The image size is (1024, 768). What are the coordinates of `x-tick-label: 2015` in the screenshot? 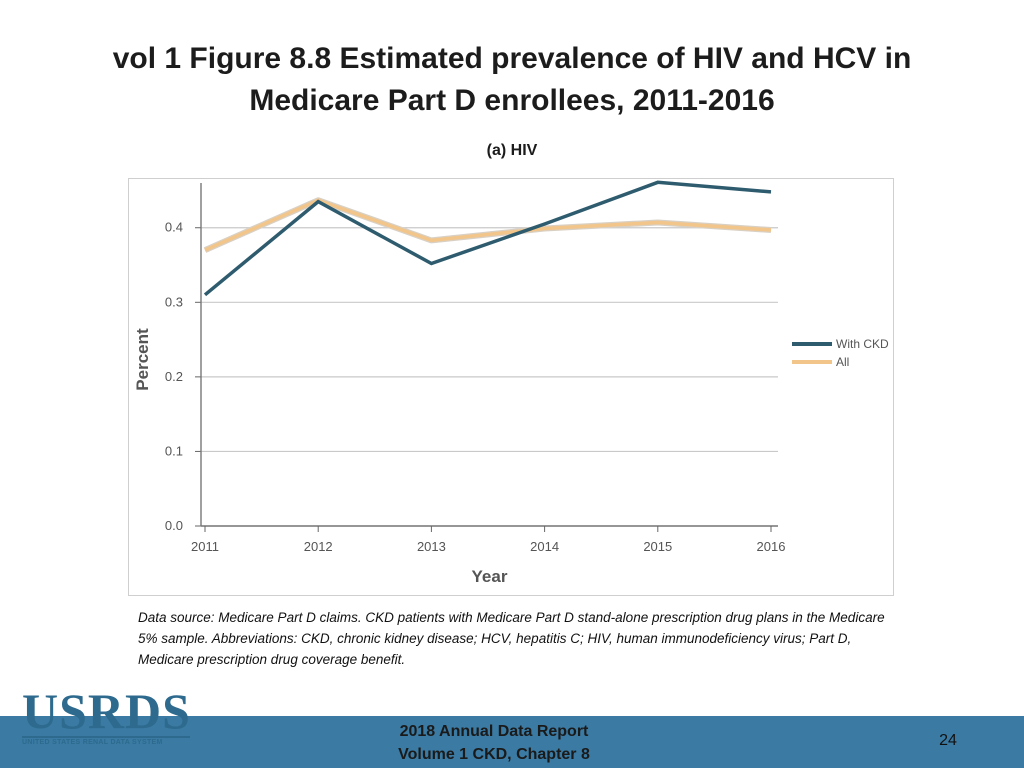 It's located at (657, 546).